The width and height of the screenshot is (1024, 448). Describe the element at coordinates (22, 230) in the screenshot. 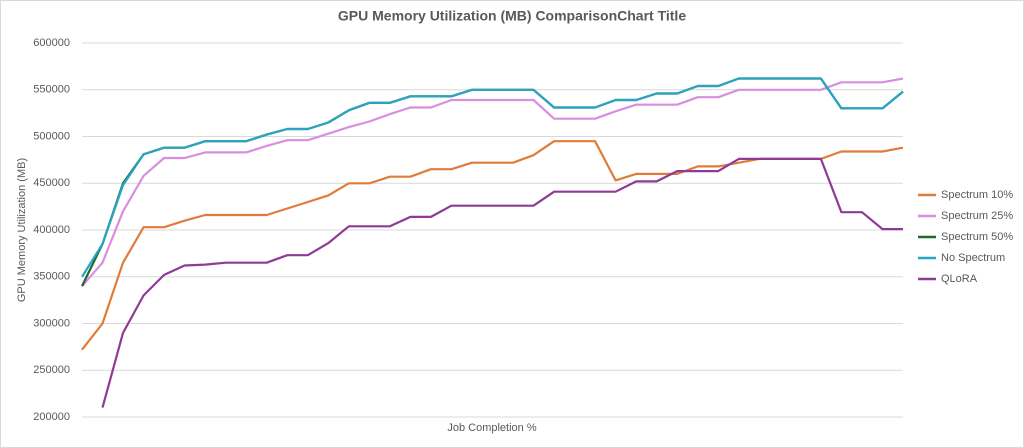

I see `y-axis-label: GPU Memory Utilization (MB)` at that location.